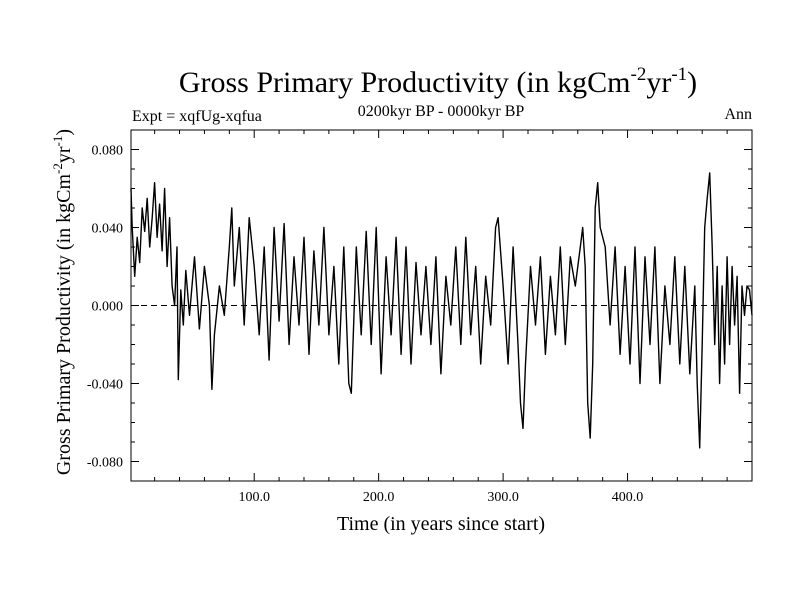 Image resolution: width=800 pixels, height=600 pixels. What do you see at coordinates (379, 497) in the screenshot?
I see `x-tick-label: 200.0` at bounding box center [379, 497].